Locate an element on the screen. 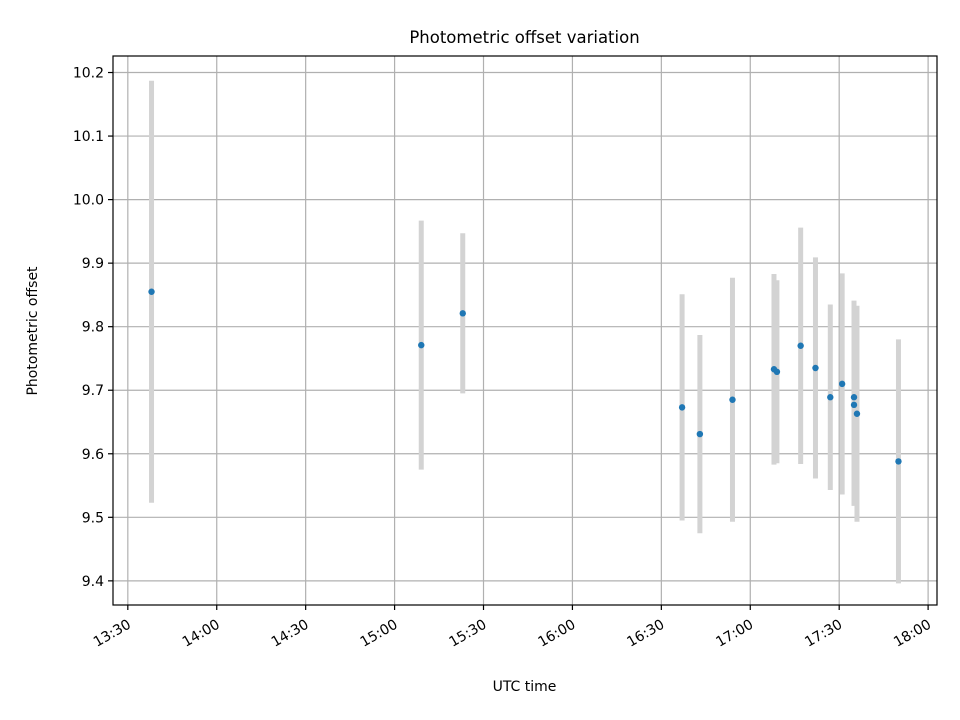  chart-title: Photometric offset variation is located at coordinates (524, 37).